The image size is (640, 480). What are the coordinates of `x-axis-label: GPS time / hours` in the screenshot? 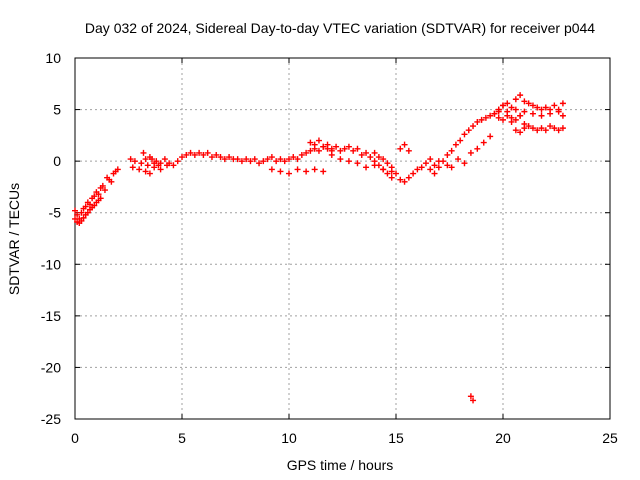 It's located at (340, 465).